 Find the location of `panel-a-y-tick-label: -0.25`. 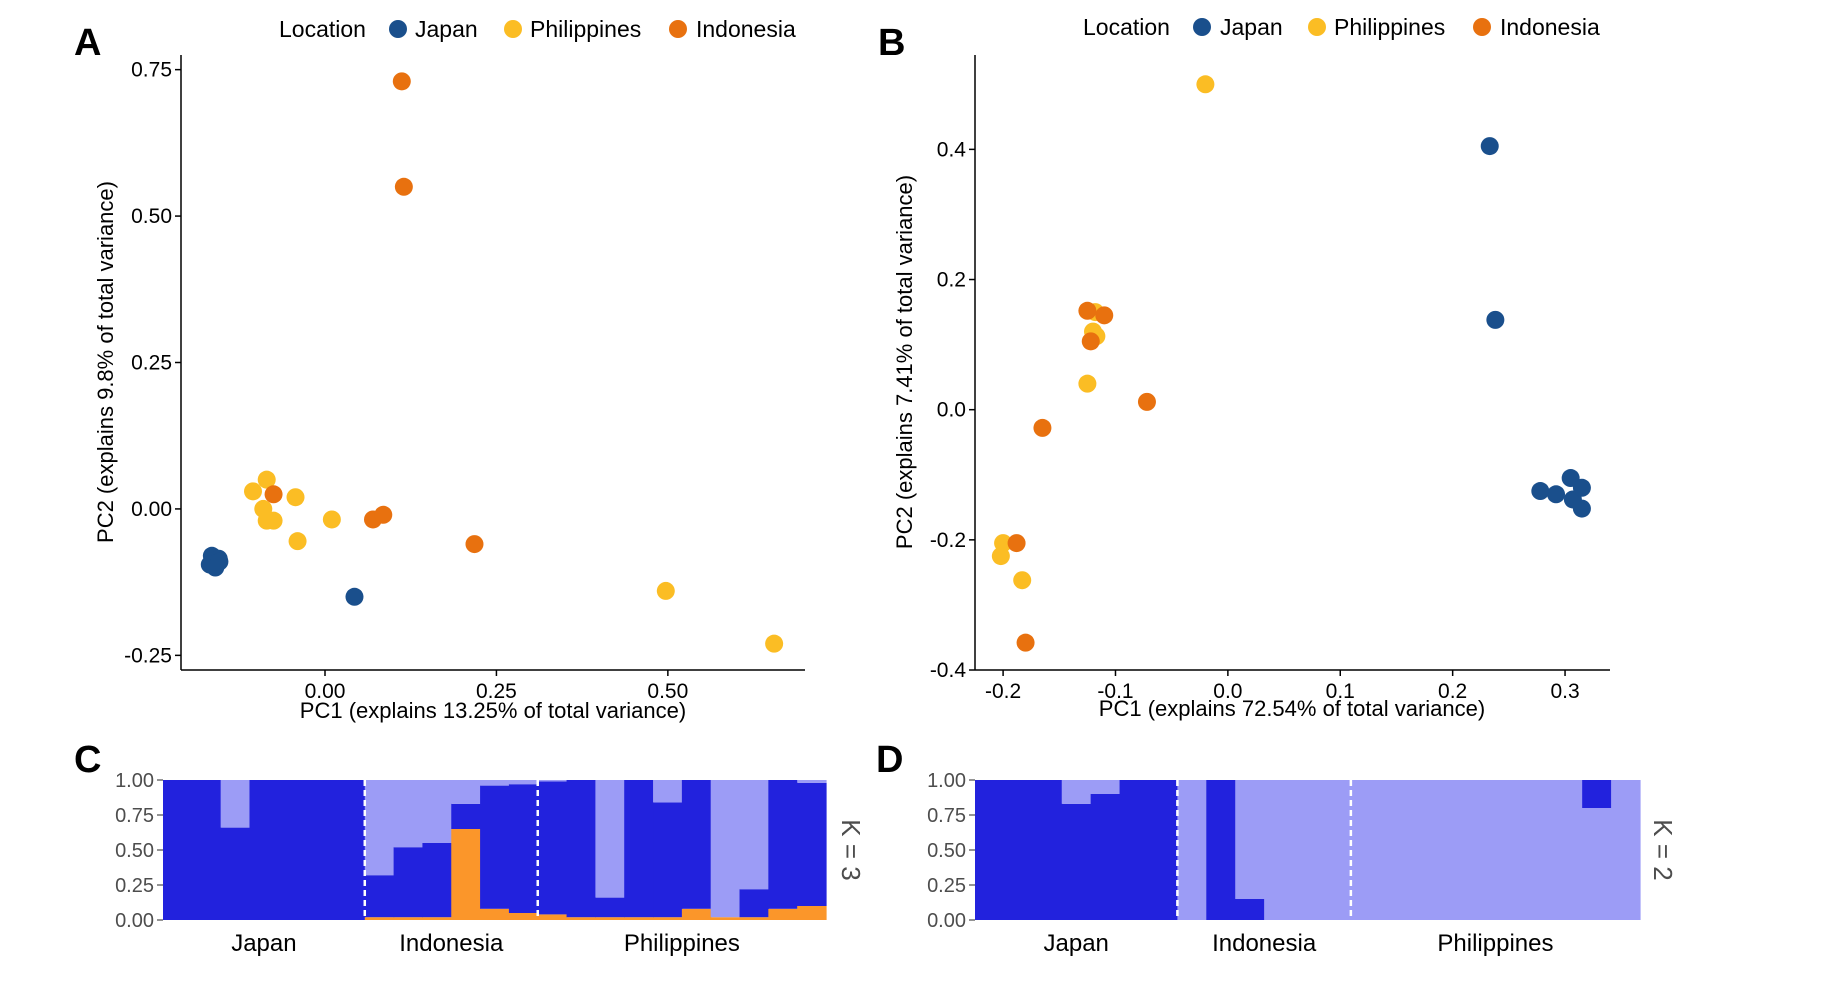

panel-a-y-tick-label: -0.25 is located at coordinates (148, 655).